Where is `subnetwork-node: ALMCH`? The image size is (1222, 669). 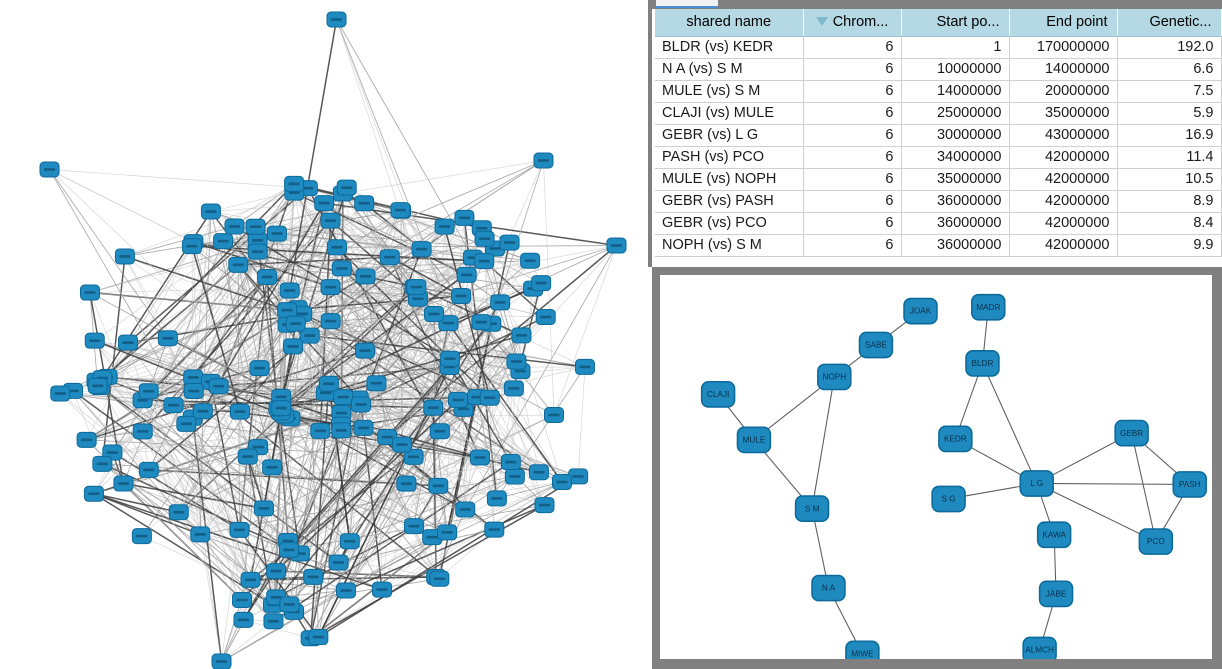 subnetwork-node: ALMCH is located at coordinates (1039, 647).